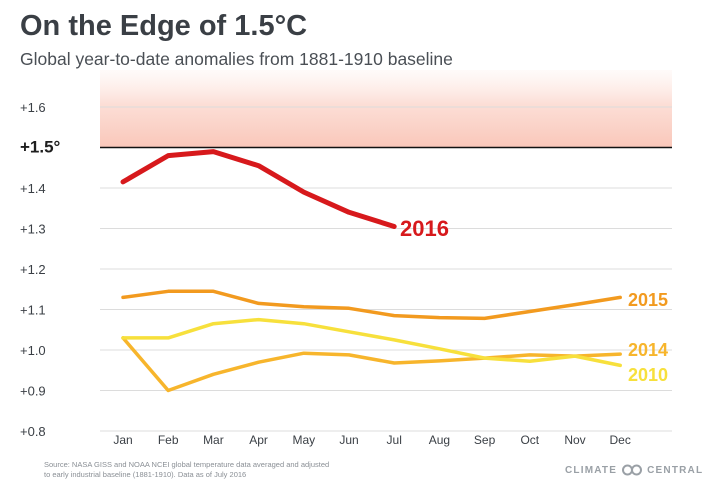 The width and height of the screenshot is (720, 492). I want to click on series-line-2015, so click(371, 305).